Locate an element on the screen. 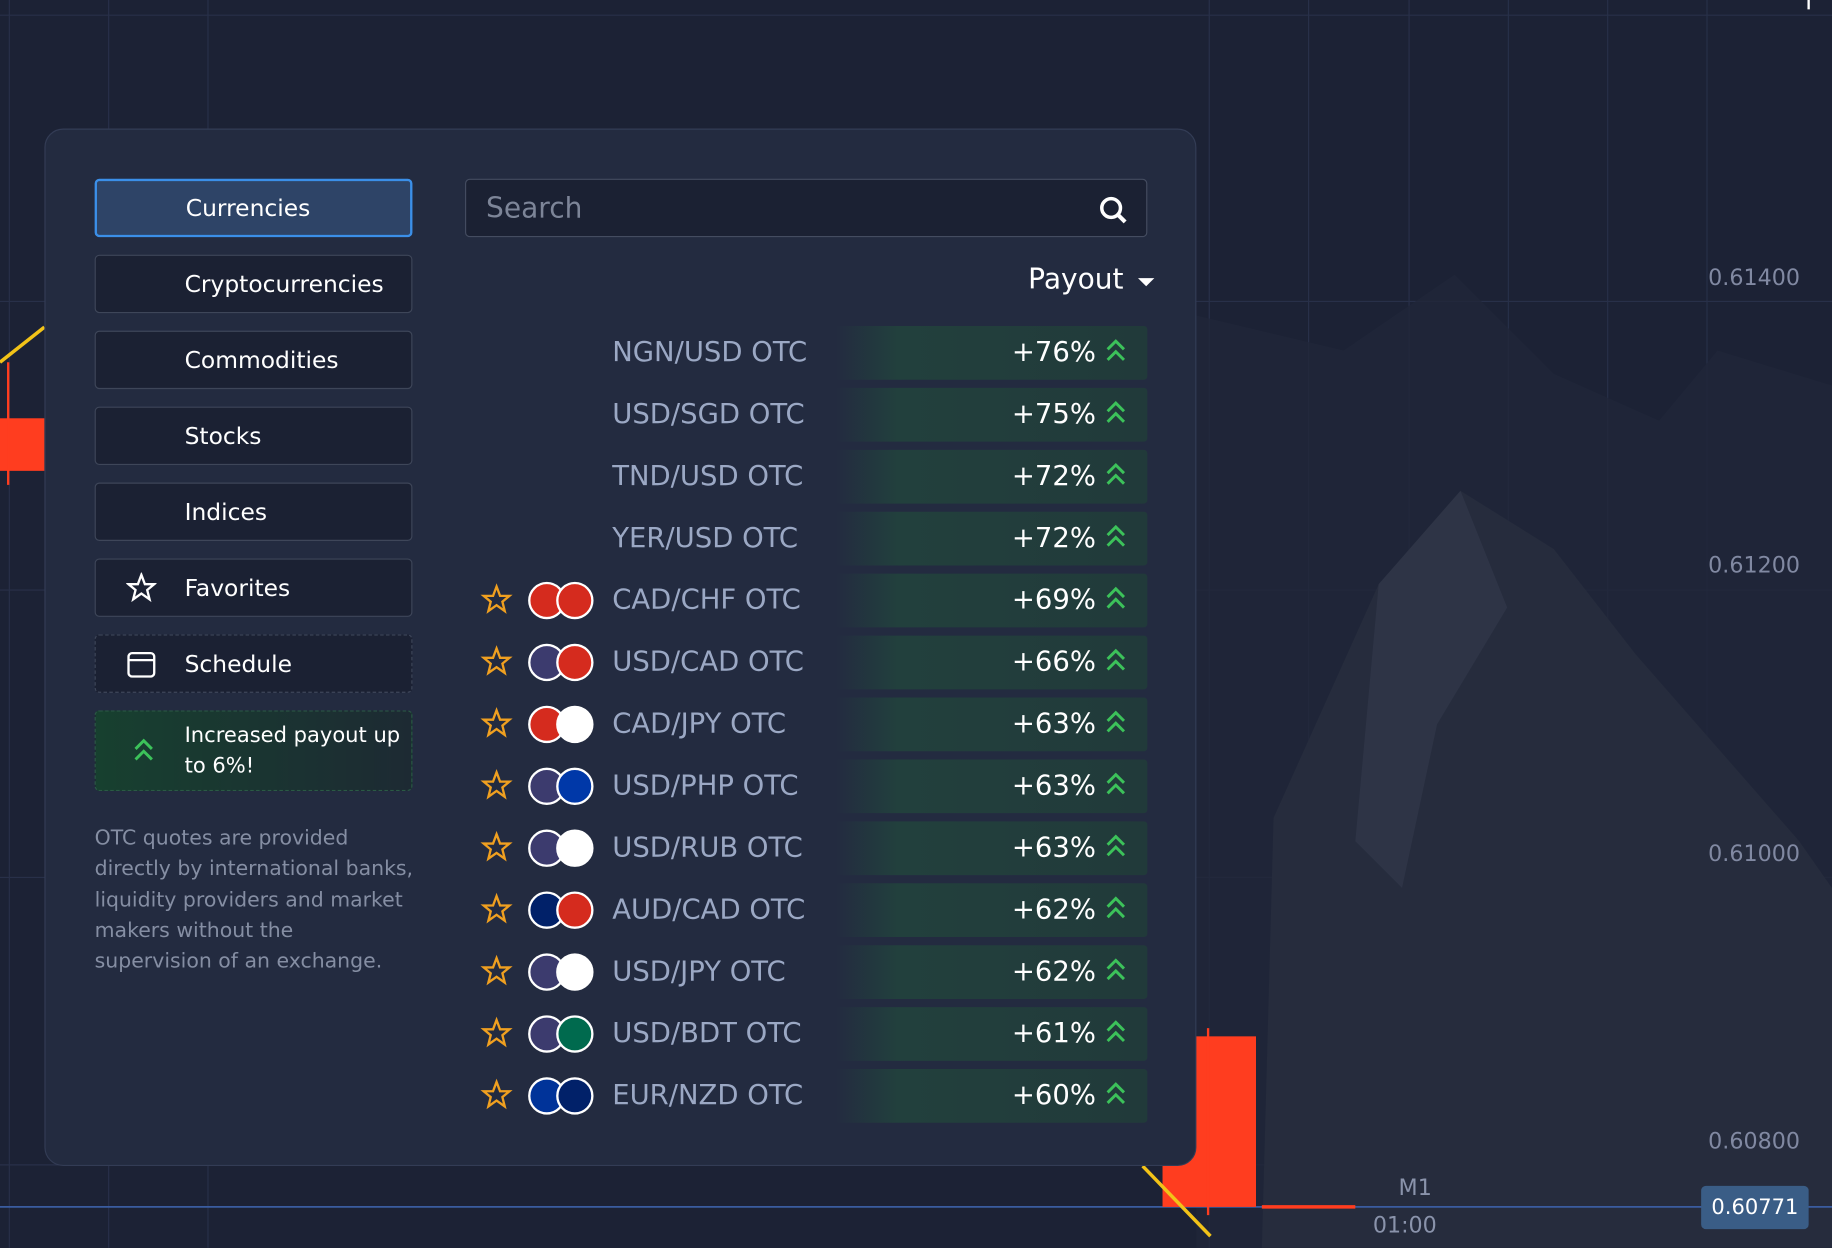  asset-row: USD/BDT OTC +61% is located at coordinates (807, 1034).